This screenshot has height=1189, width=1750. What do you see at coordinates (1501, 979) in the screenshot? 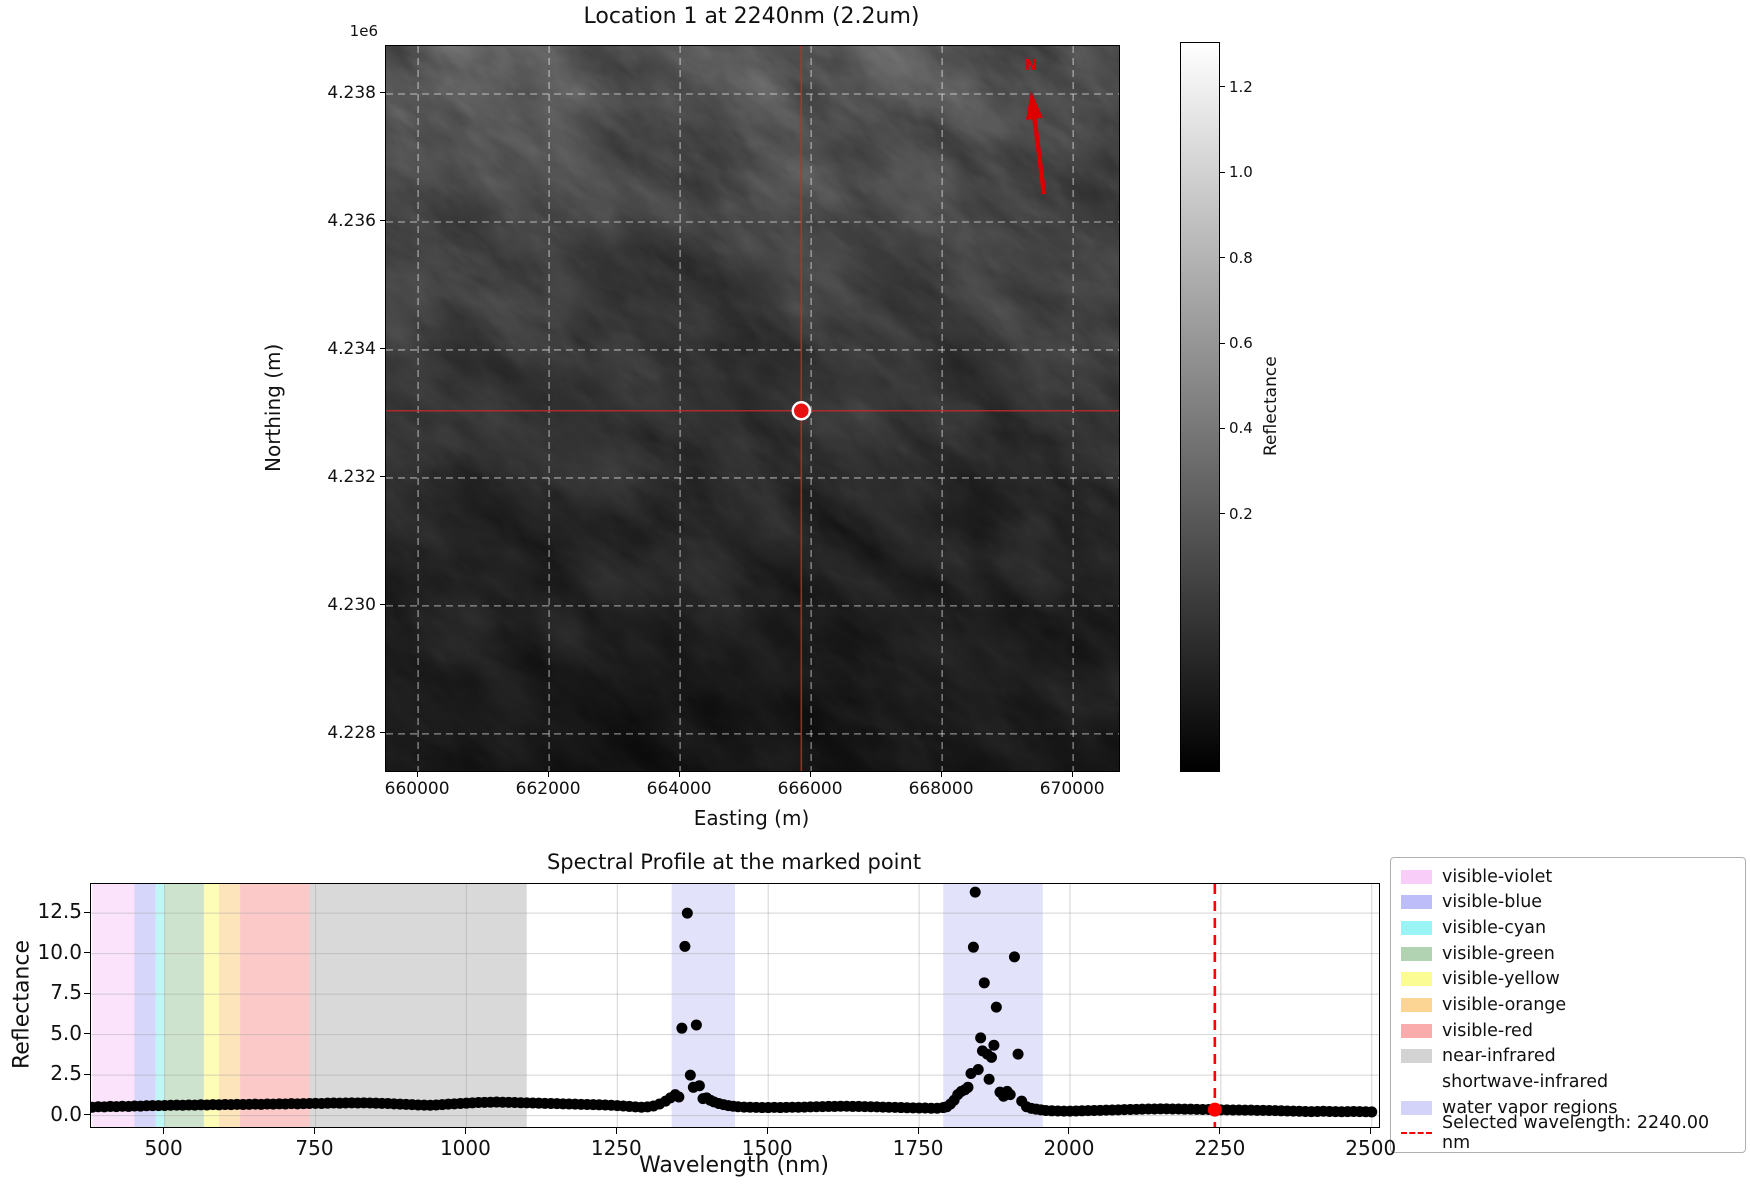
I see `legend-label: visible-yellow` at bounding box center [1501, 979].